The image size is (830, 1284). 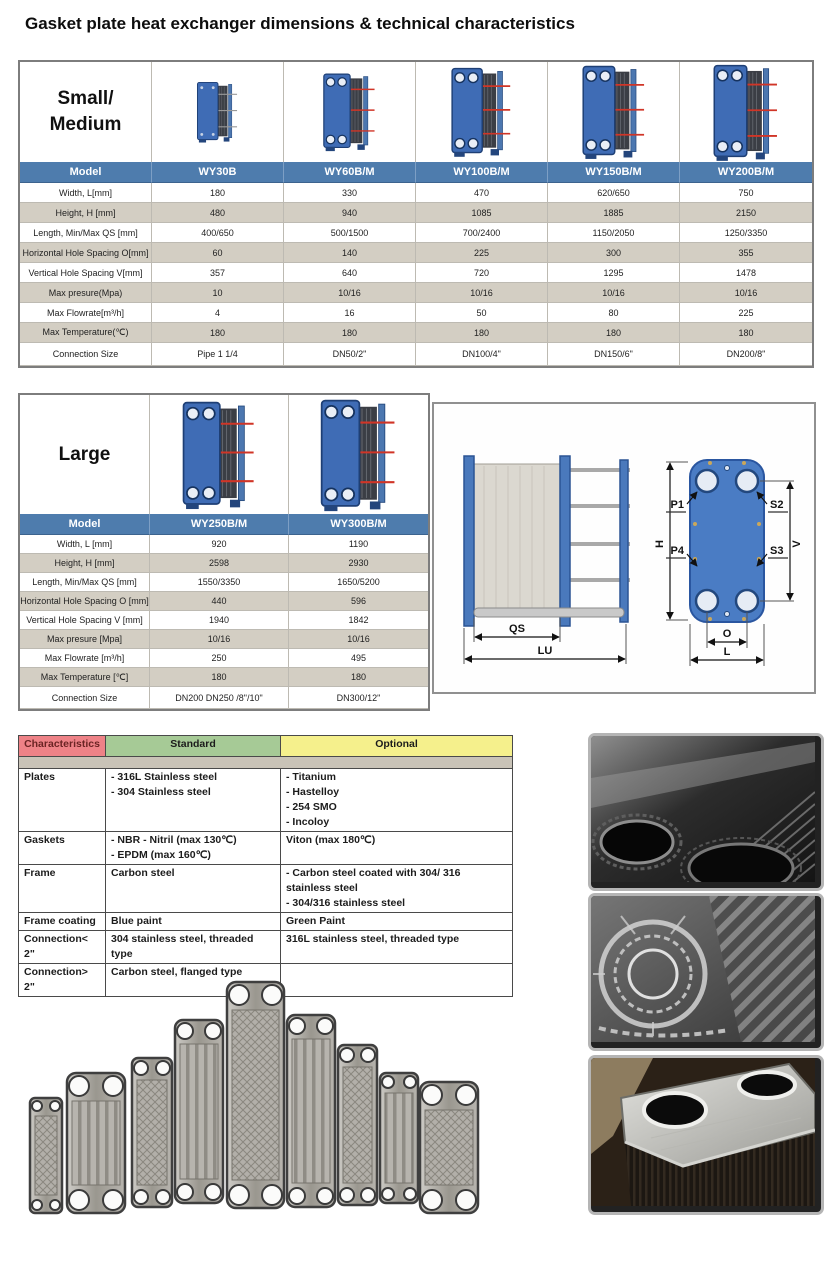 What do you see at coordinates (614, 213) in the screenshot?
I see `spec-value: 1885` at bounding box center [614, 213].